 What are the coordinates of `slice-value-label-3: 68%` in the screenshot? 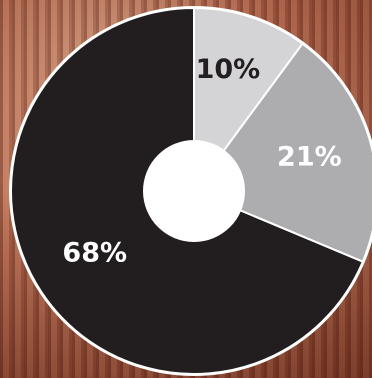 It's located at (94, 253).